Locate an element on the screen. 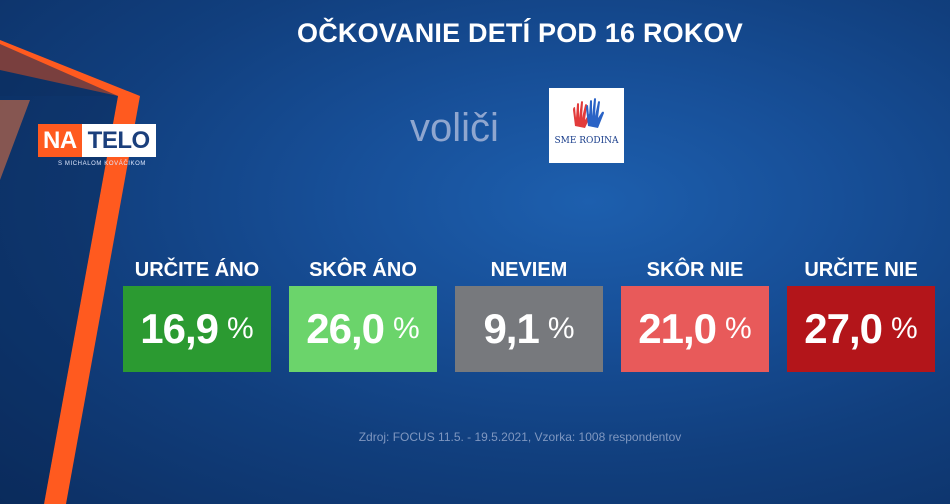 The image size is (950, 504). show-logo-na: NA is located at coordinates (60, 140).